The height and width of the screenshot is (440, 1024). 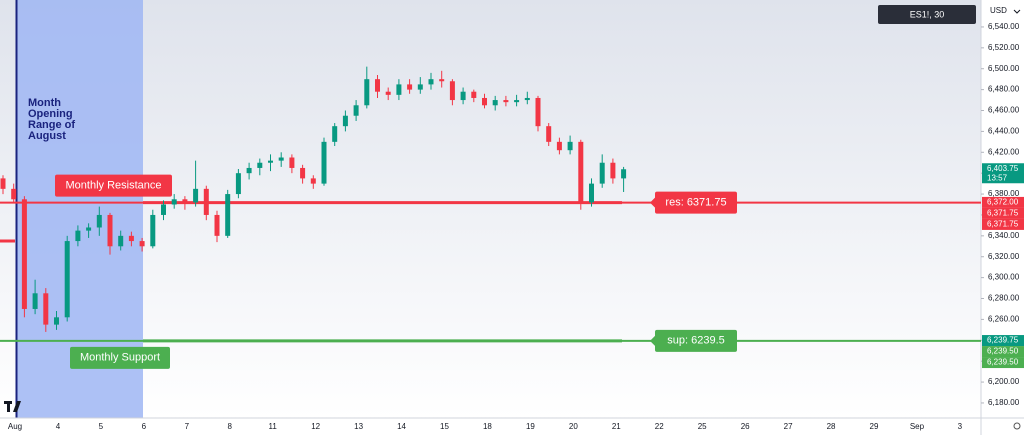 I want to click on level-name: Monthly Resistance, so click(x=114, y=186).